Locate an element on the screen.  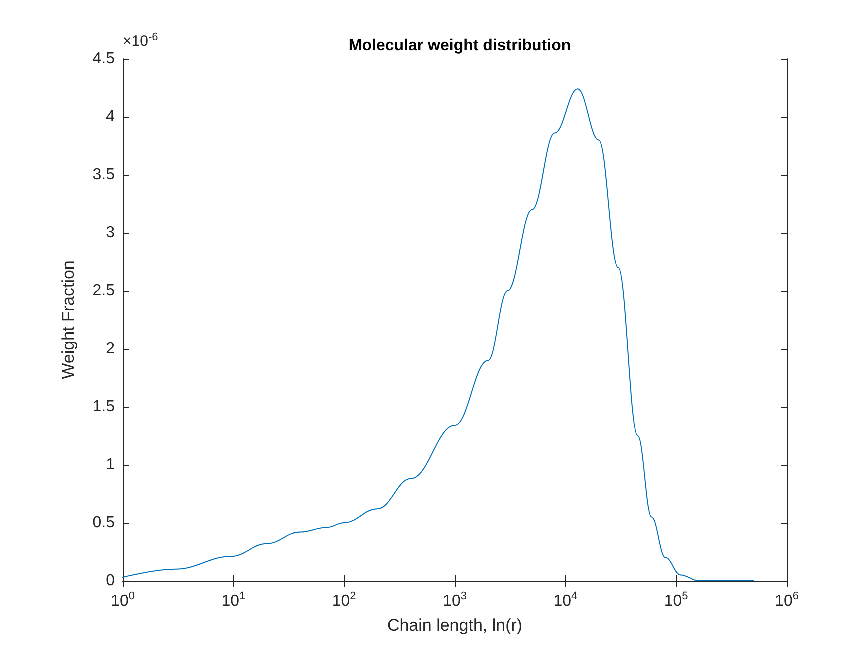
y-tick-label: 1.5 is located at coordinates (104, 407).